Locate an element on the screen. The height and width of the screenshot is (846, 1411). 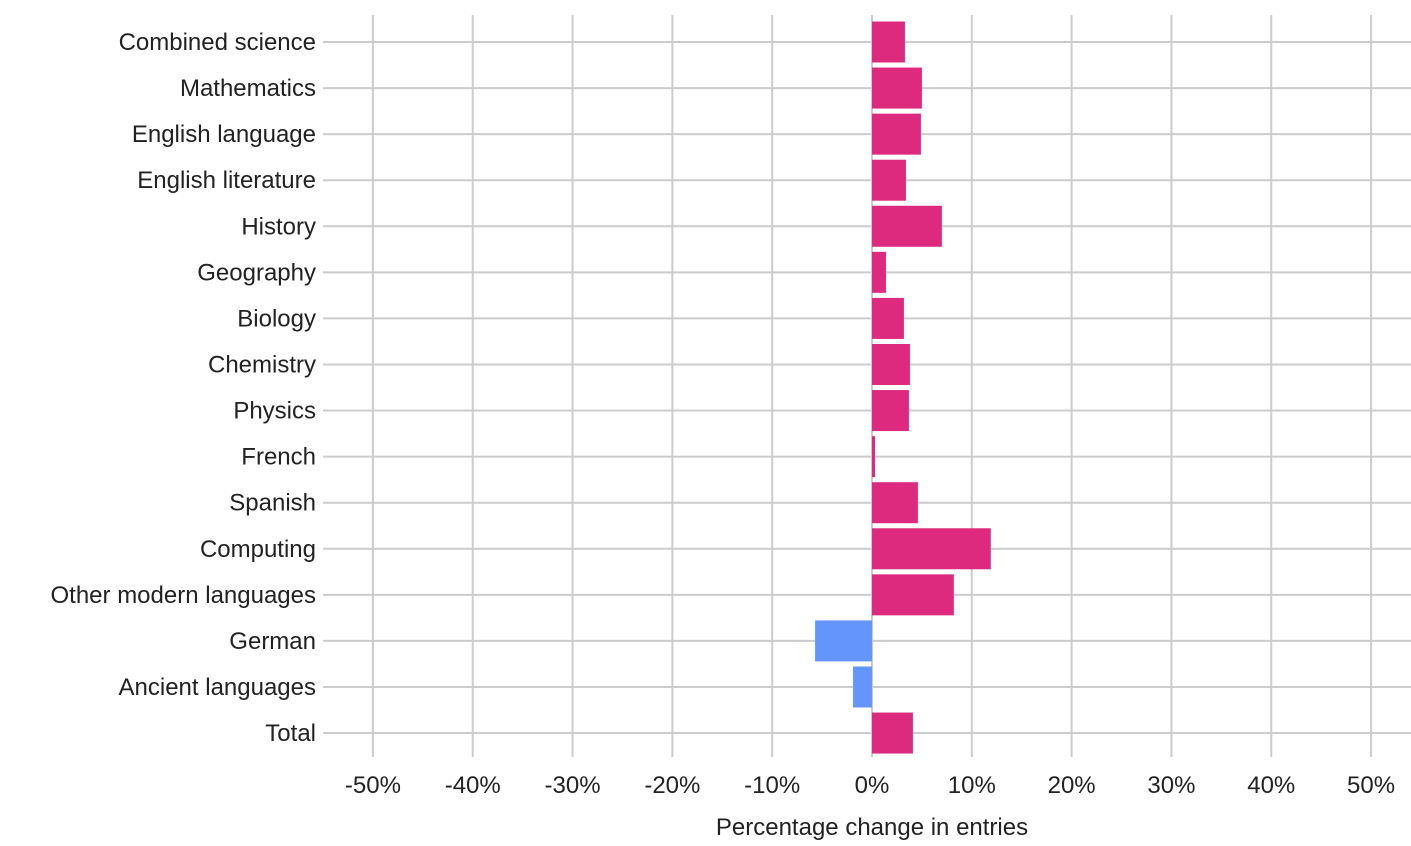
x-axis-title: Percentage change in entries is located at coordinates (872, 827).